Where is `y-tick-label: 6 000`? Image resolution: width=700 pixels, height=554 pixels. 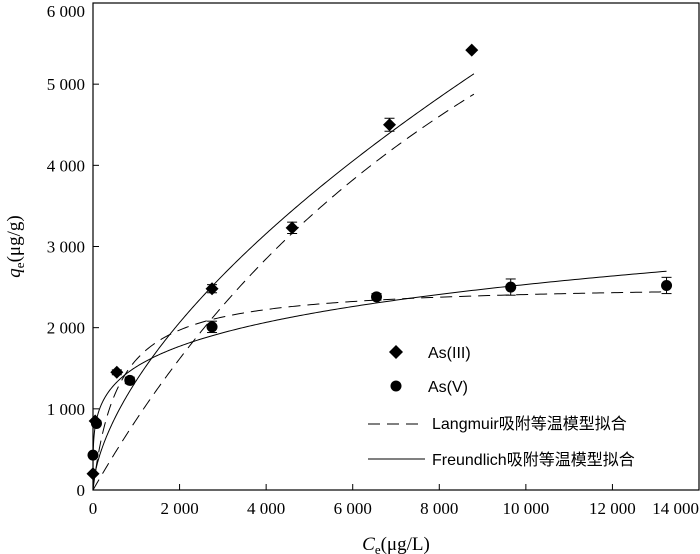 y-tick-label: 6 000 is located at coordinates (66, 11).